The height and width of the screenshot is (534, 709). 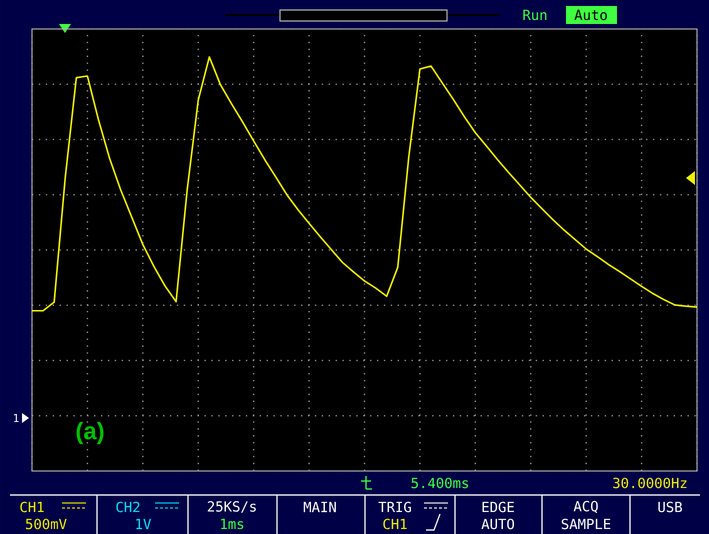 I want to click on text: 5.400ms, so click(x=440, y=483).